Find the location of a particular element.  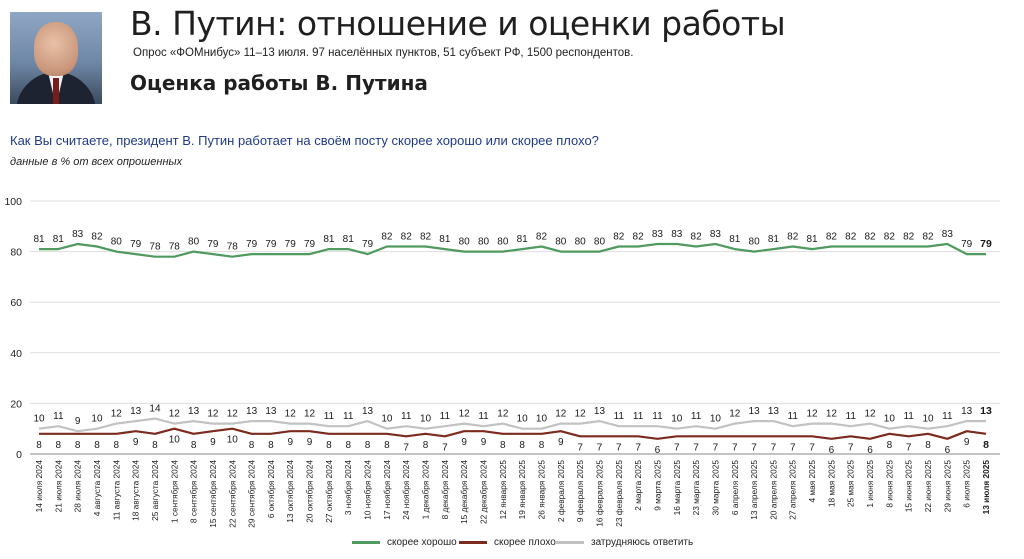

x-tick-label: 16 марта 2025 is located at coordinates (677, 488).